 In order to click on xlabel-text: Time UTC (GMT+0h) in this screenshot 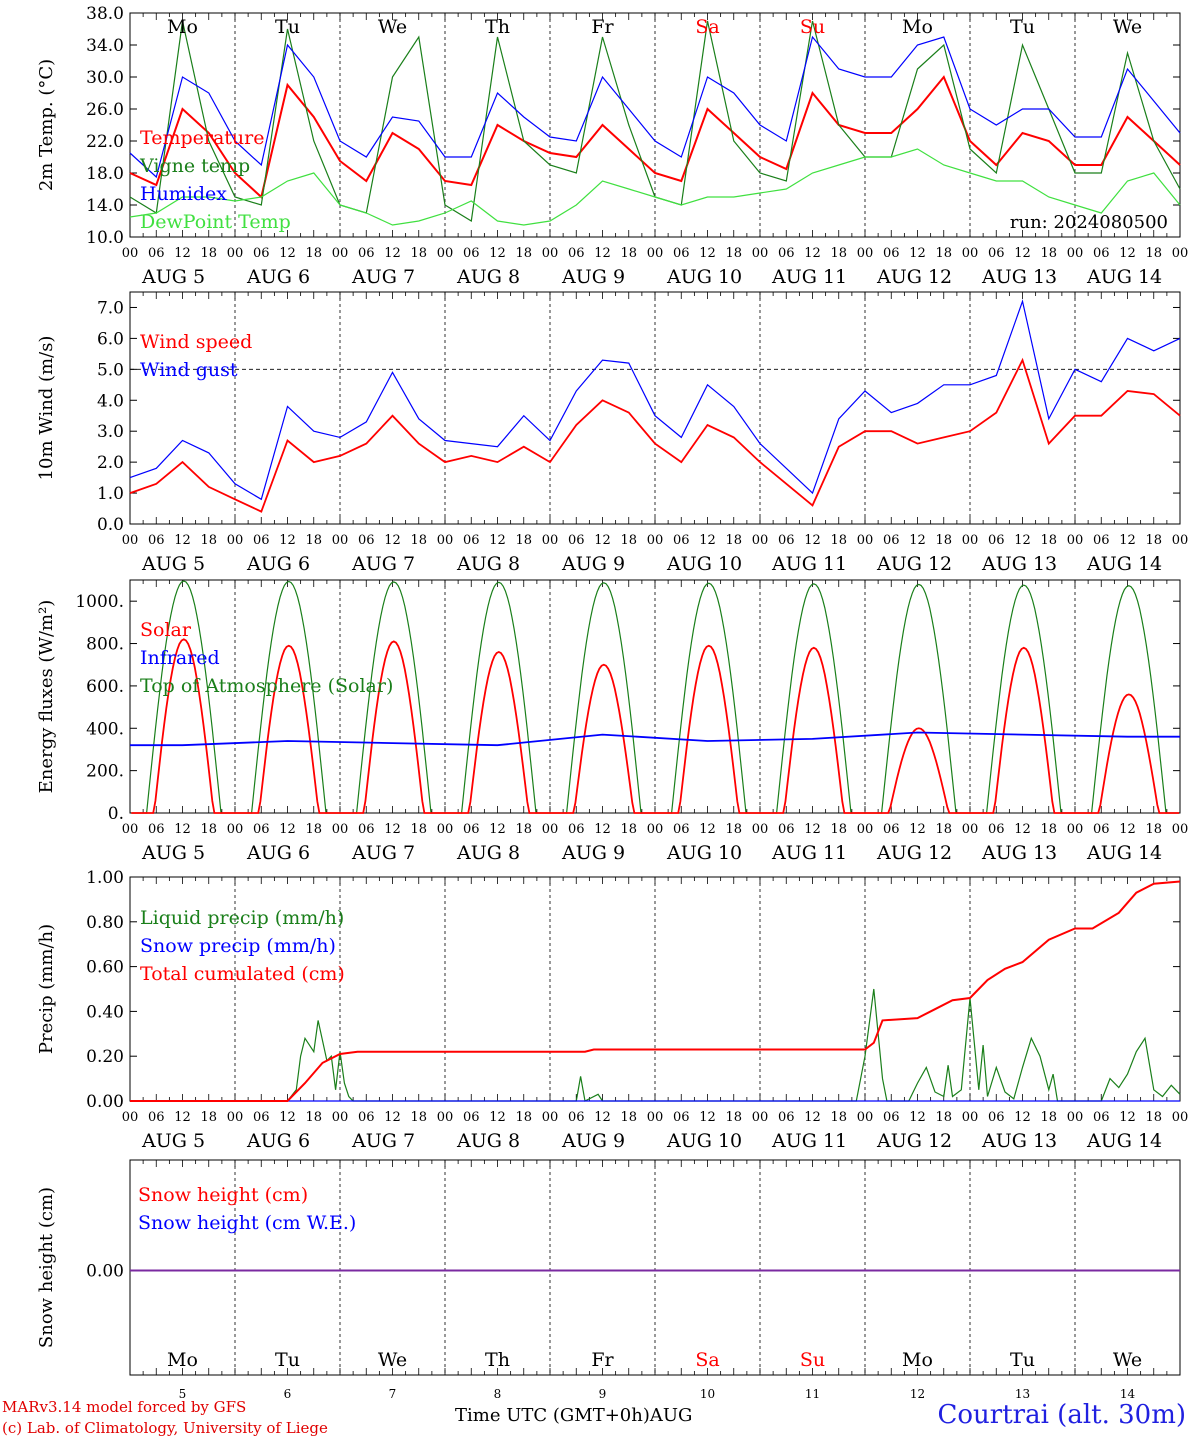, I will do `click(552, 1415)`.